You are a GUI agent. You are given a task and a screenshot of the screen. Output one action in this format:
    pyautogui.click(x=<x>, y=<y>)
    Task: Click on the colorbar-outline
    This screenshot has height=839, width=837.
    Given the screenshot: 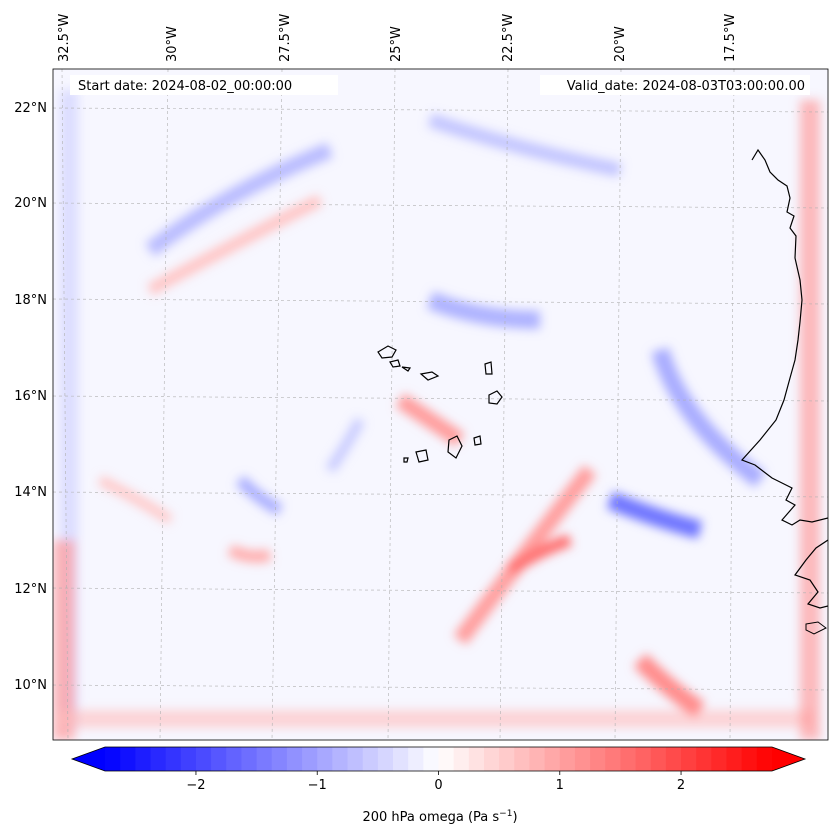 What is the action you would take?
    pyautogui.click(x=438, y=759)
    